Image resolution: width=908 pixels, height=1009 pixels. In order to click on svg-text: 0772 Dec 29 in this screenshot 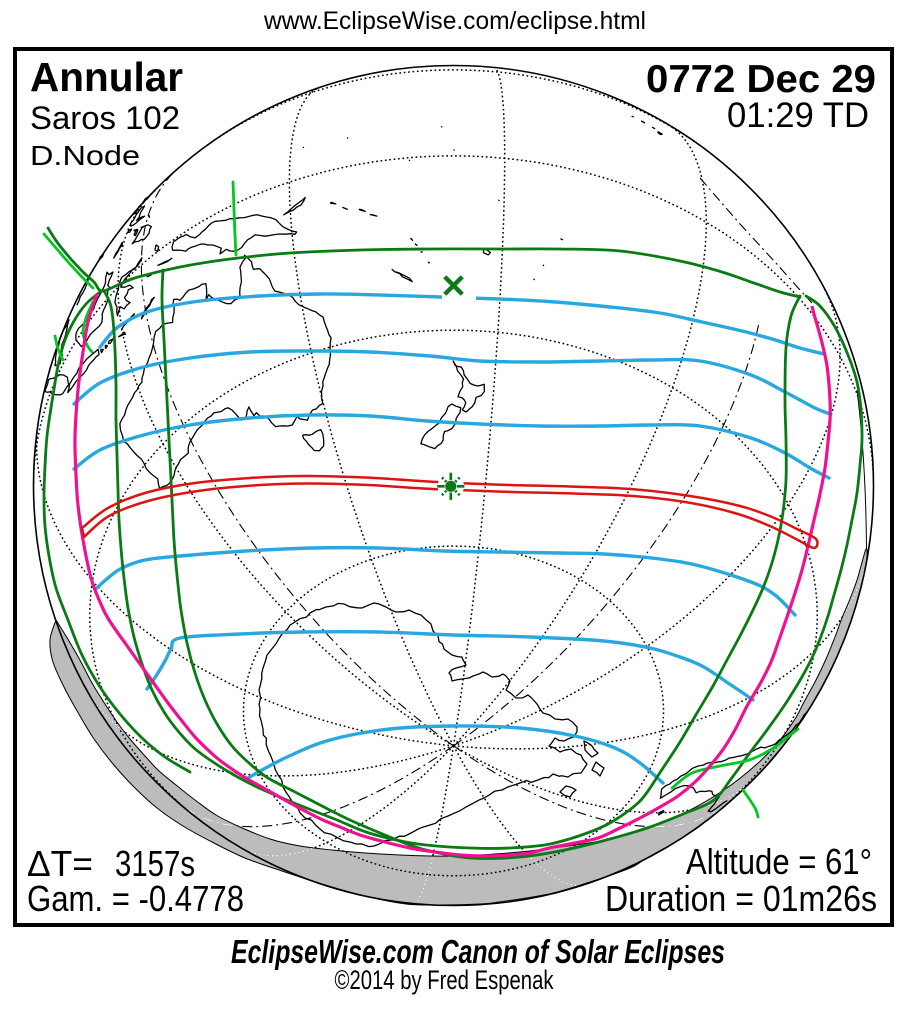, I will do `click(761, 79)`.